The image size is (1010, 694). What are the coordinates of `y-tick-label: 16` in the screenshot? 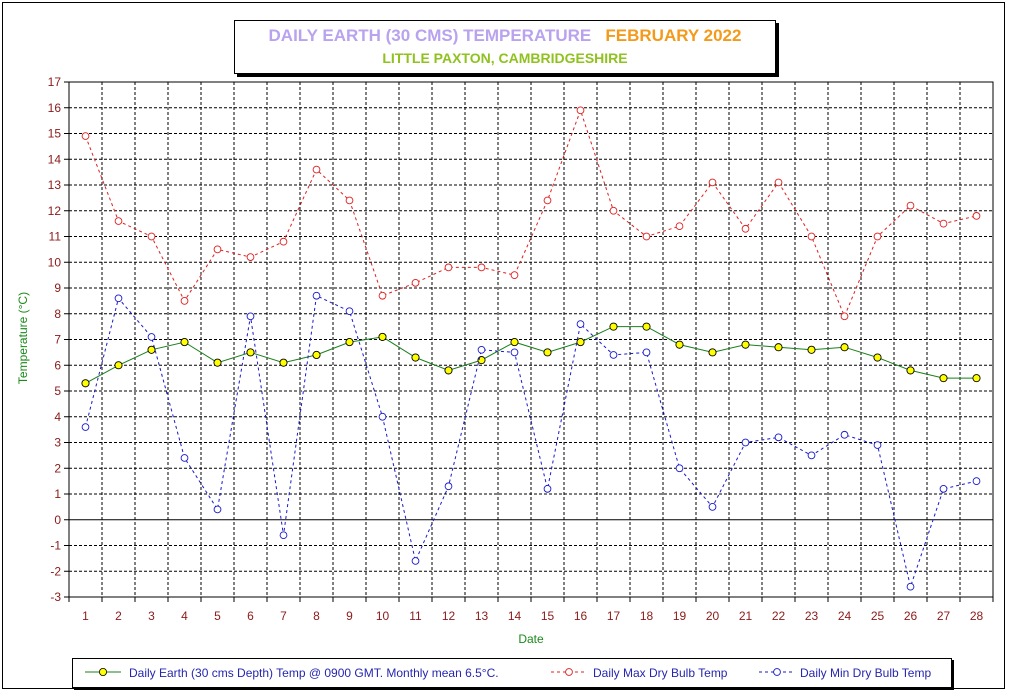 It's located at (55, 108).